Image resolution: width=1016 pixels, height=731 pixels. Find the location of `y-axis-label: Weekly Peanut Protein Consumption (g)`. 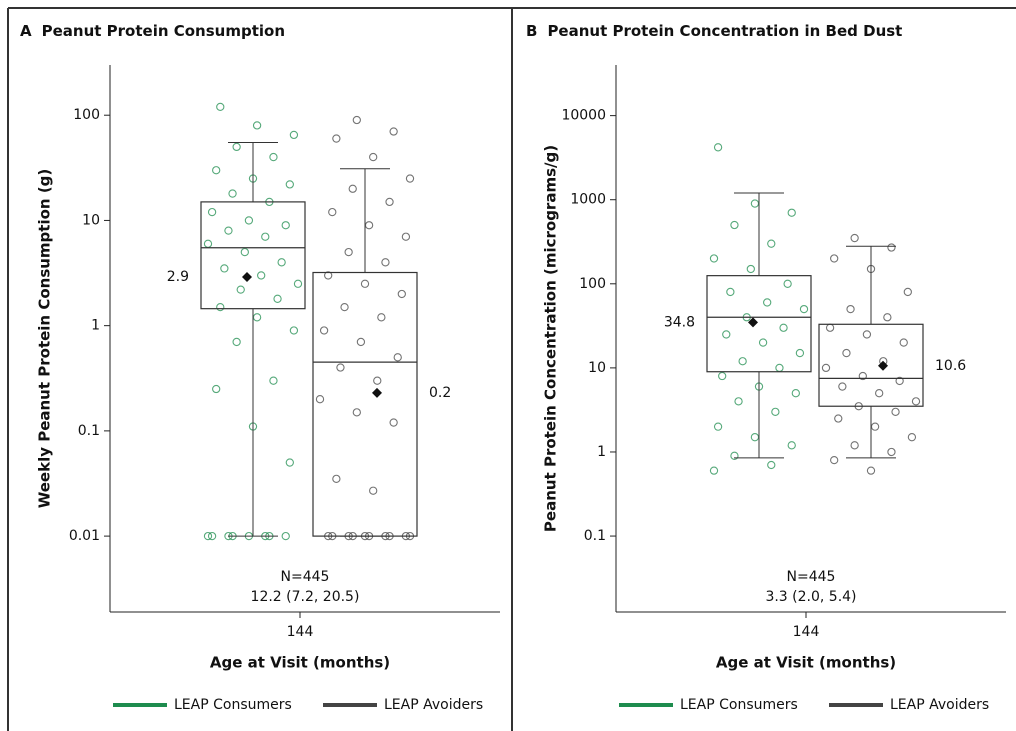

y-axis-label: Weekly Peanut Protein Consumption (g) is located at coordinates (45, 339).